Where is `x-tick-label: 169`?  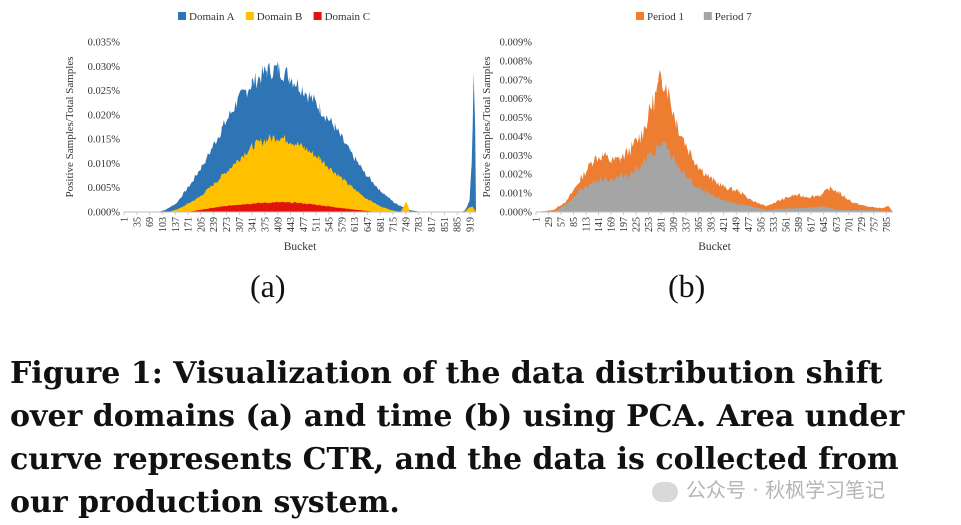 x-tick-label: 169 is located at coordinates (612, 224).